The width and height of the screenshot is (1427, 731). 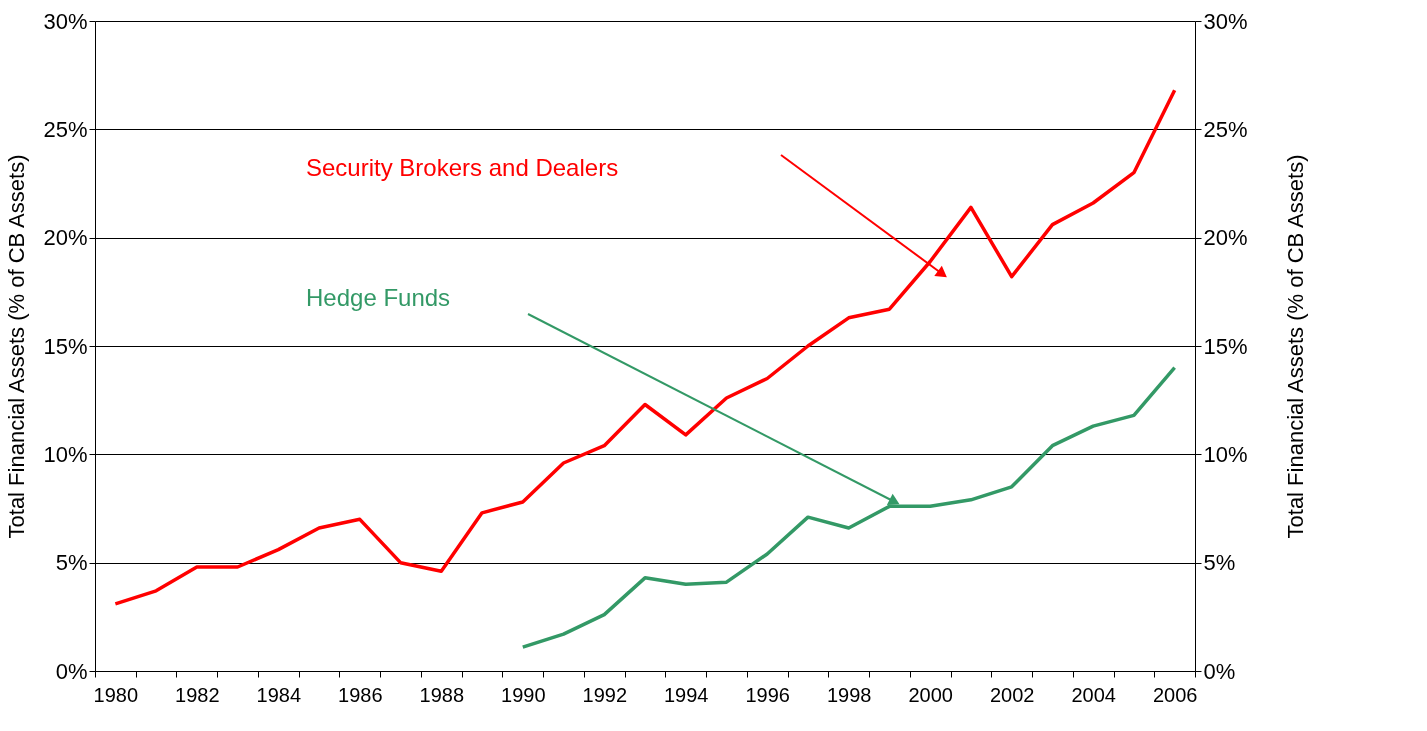 I want to click on y-tick-label: 20%, so click(x=65, y=238).